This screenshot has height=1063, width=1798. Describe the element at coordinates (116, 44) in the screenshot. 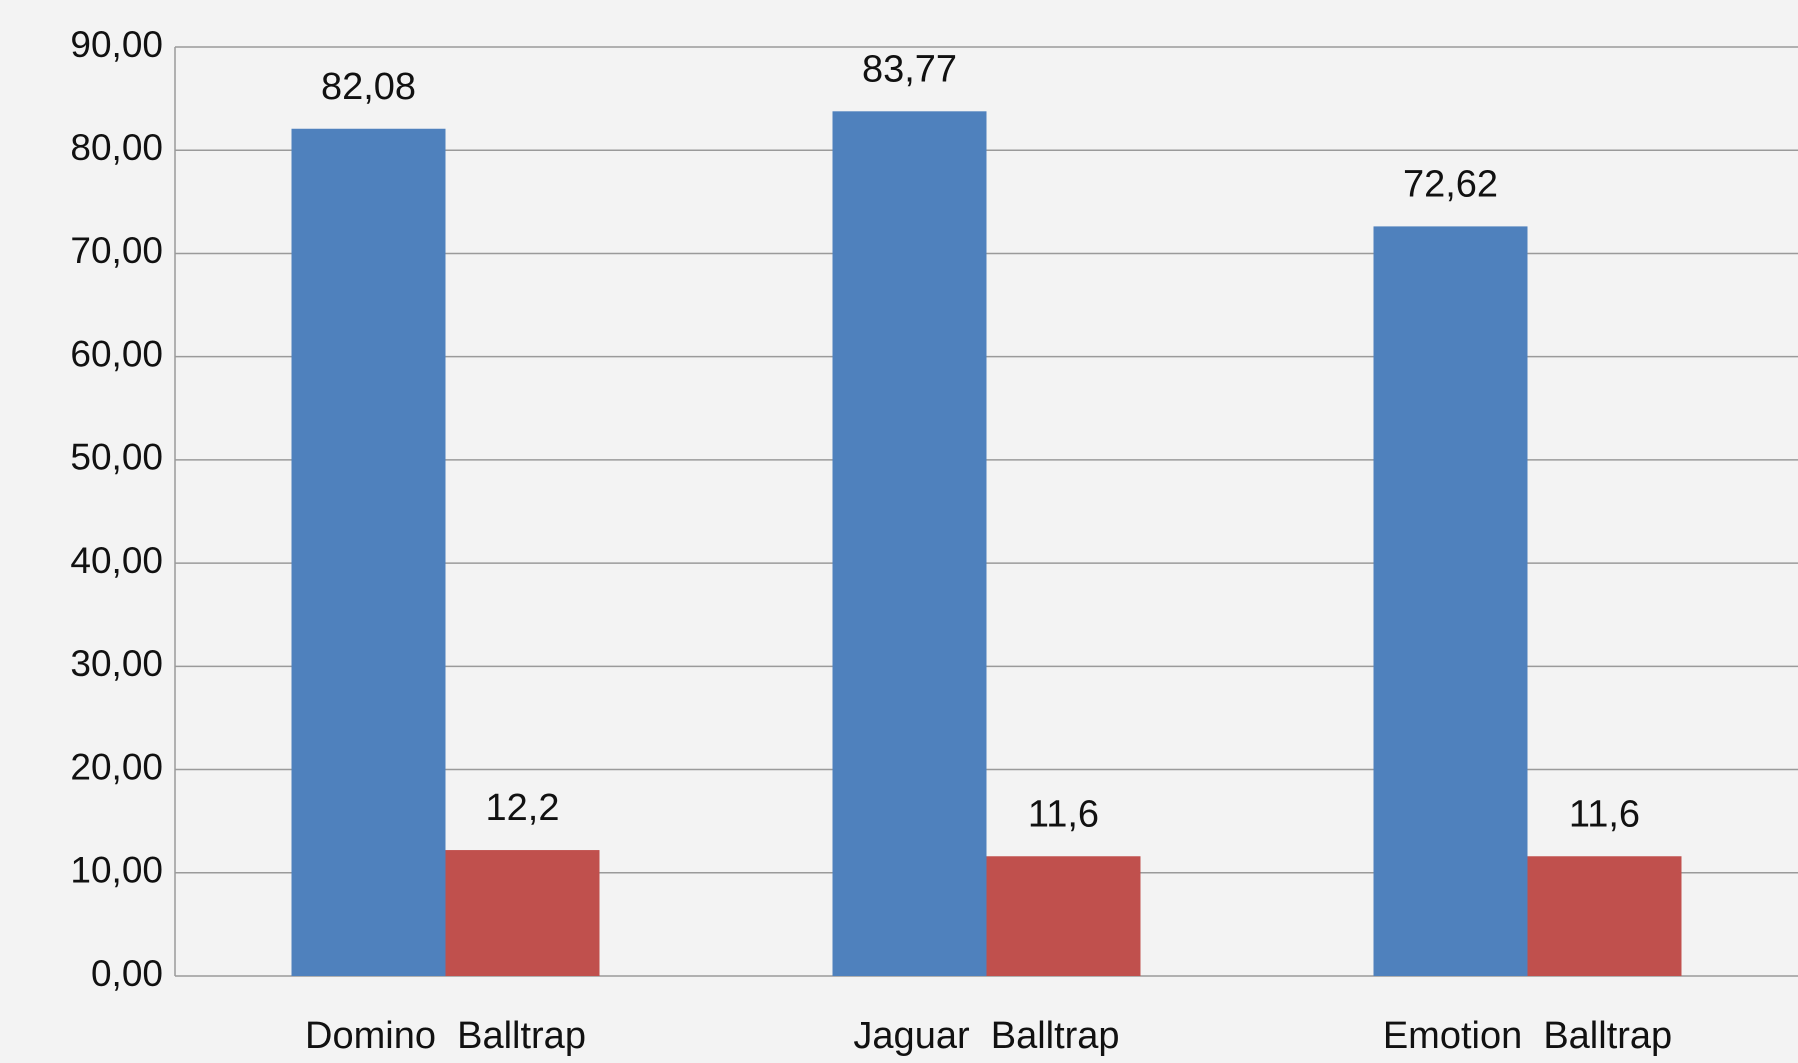

I see `y-tick-label: 90,00` at that location.